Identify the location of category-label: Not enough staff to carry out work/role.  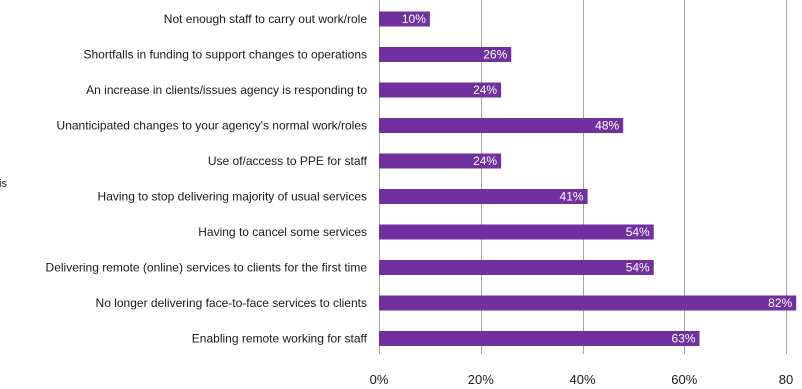
(266, 19).